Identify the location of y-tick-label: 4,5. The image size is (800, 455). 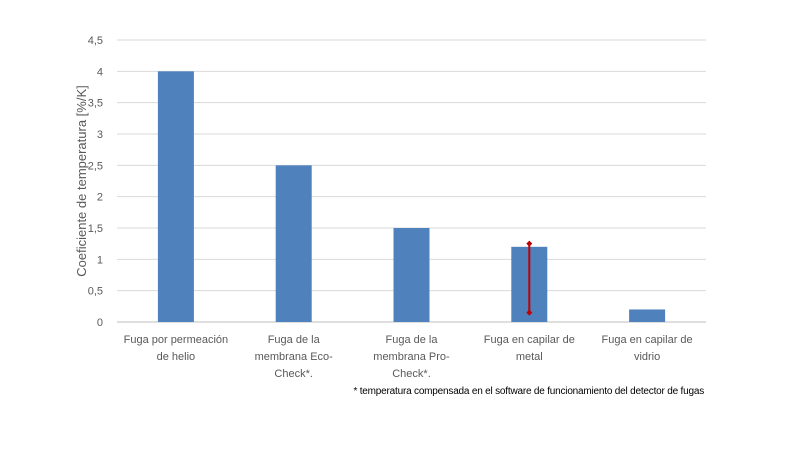
(95, 41).